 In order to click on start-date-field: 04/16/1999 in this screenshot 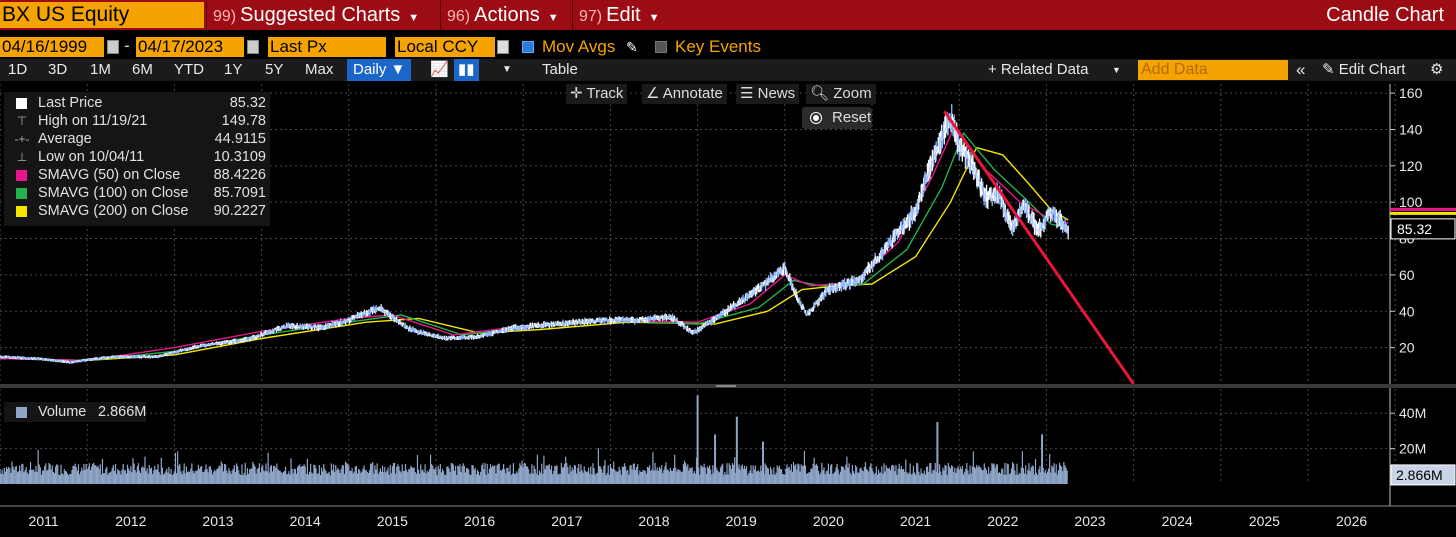, I will do `click(52, 47)`.